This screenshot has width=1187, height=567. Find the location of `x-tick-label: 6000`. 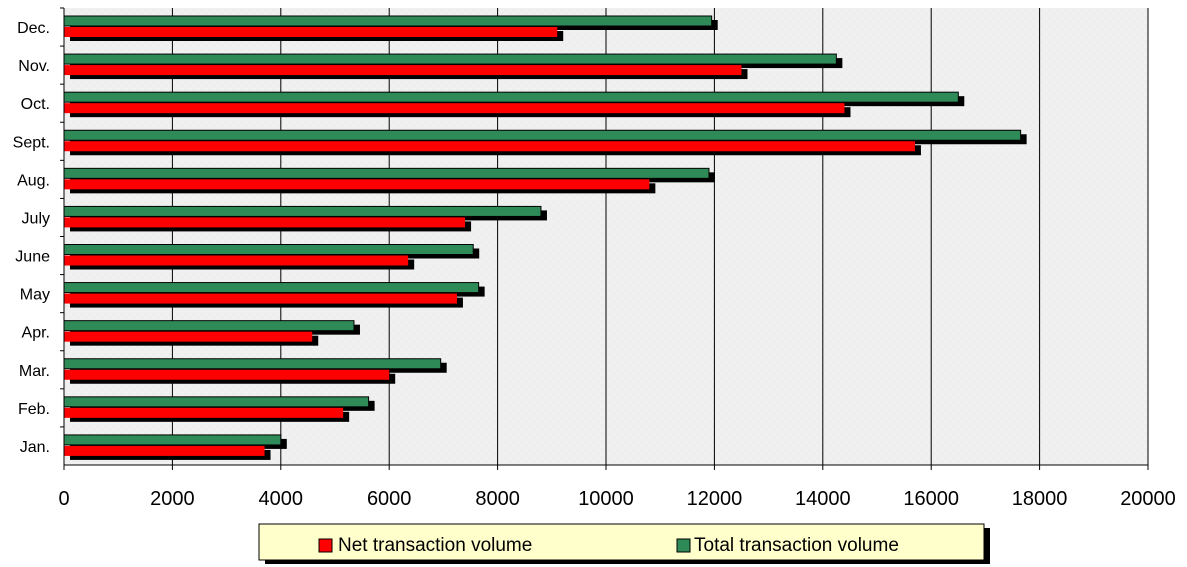

x-tick-label: 6000 is located at coordinates (389, 499).